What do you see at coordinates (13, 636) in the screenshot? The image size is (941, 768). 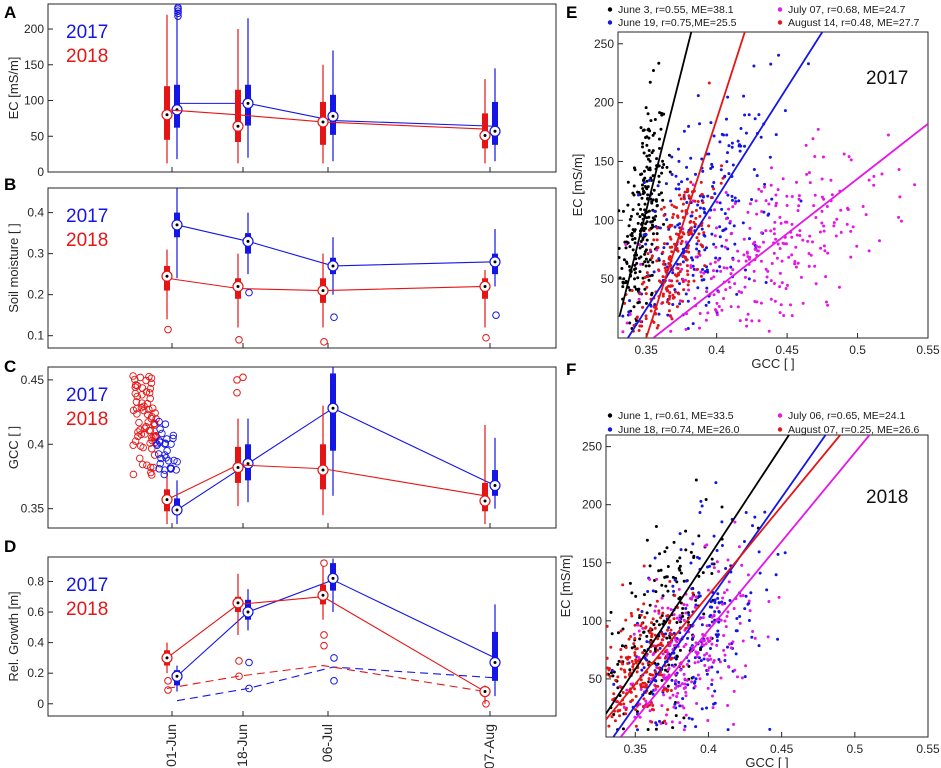 I see `y-axis-label: Rel. Growth [m]` at bounding box center [13, 636].